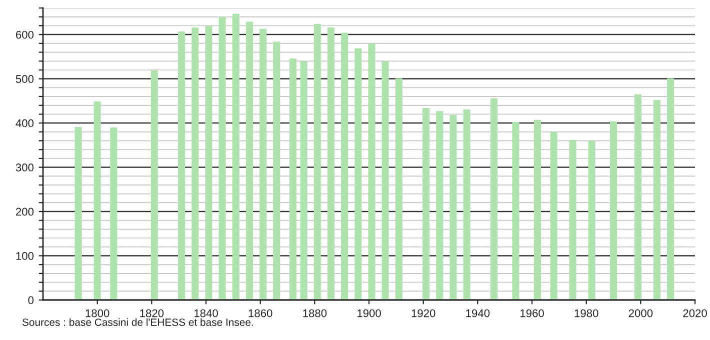  What do you see at coordinates (25, 123) in the screenshot?
I see `y-tick-label: 400` at bounding box center [25, 123].